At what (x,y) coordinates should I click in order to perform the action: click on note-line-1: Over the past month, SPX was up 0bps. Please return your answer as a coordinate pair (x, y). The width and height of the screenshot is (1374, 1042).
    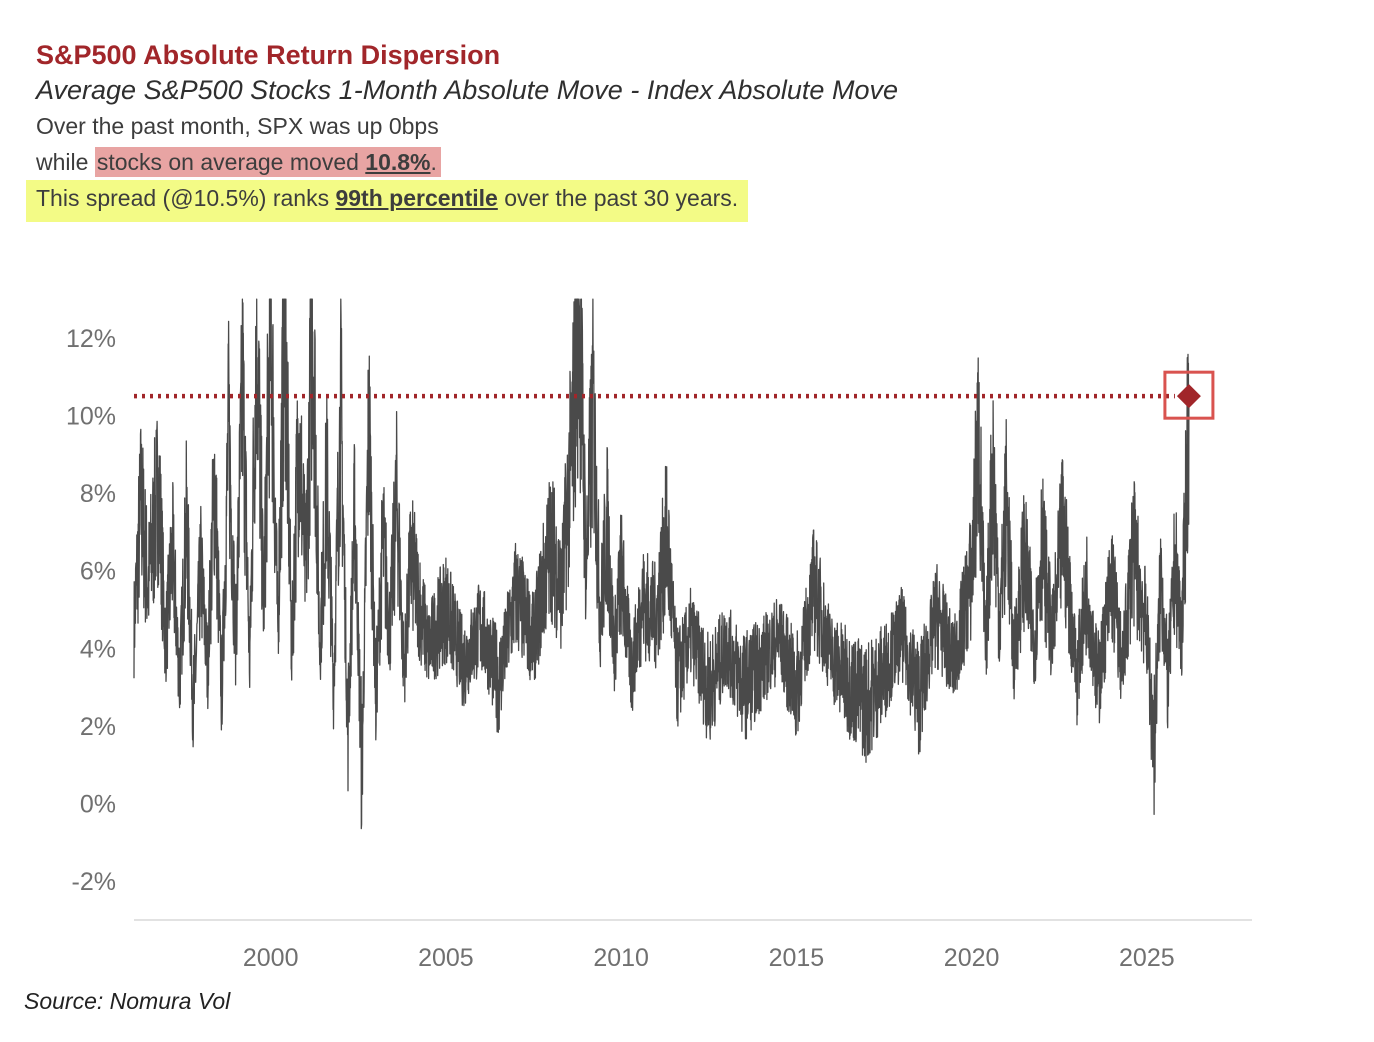
    Looking at the image, I should click on (237, 126).